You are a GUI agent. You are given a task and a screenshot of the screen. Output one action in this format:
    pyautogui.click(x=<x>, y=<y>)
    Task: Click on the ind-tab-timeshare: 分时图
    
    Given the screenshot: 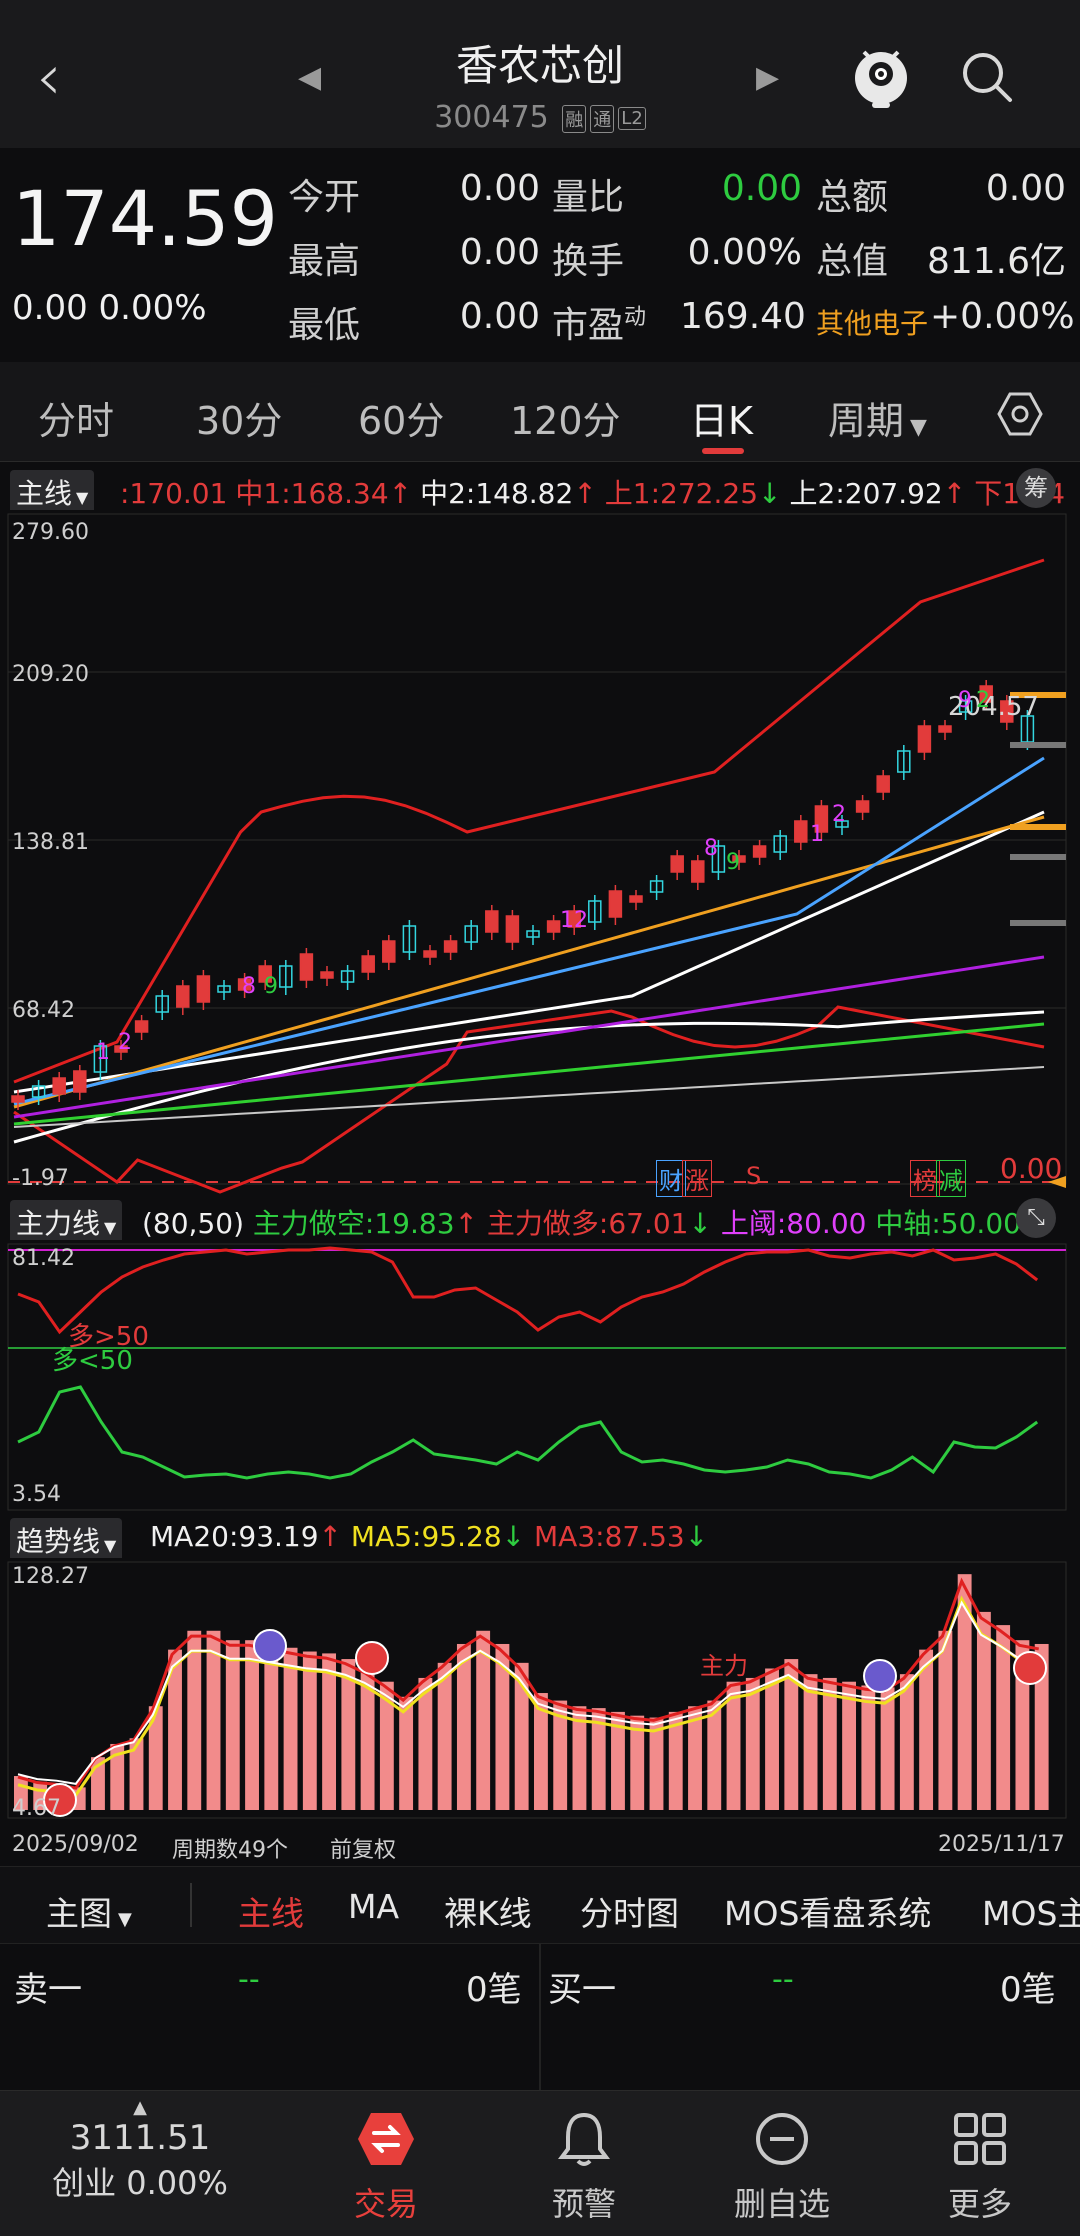 What is the action you would take?
    pyautogui.click(x=629, y=1913)
    